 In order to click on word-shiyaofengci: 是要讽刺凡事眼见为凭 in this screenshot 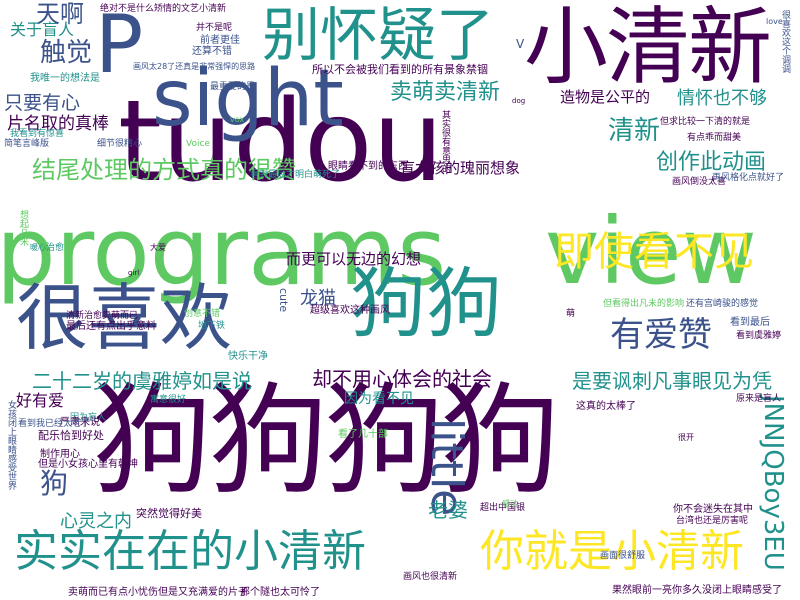, I will do `click(672, 381)`.